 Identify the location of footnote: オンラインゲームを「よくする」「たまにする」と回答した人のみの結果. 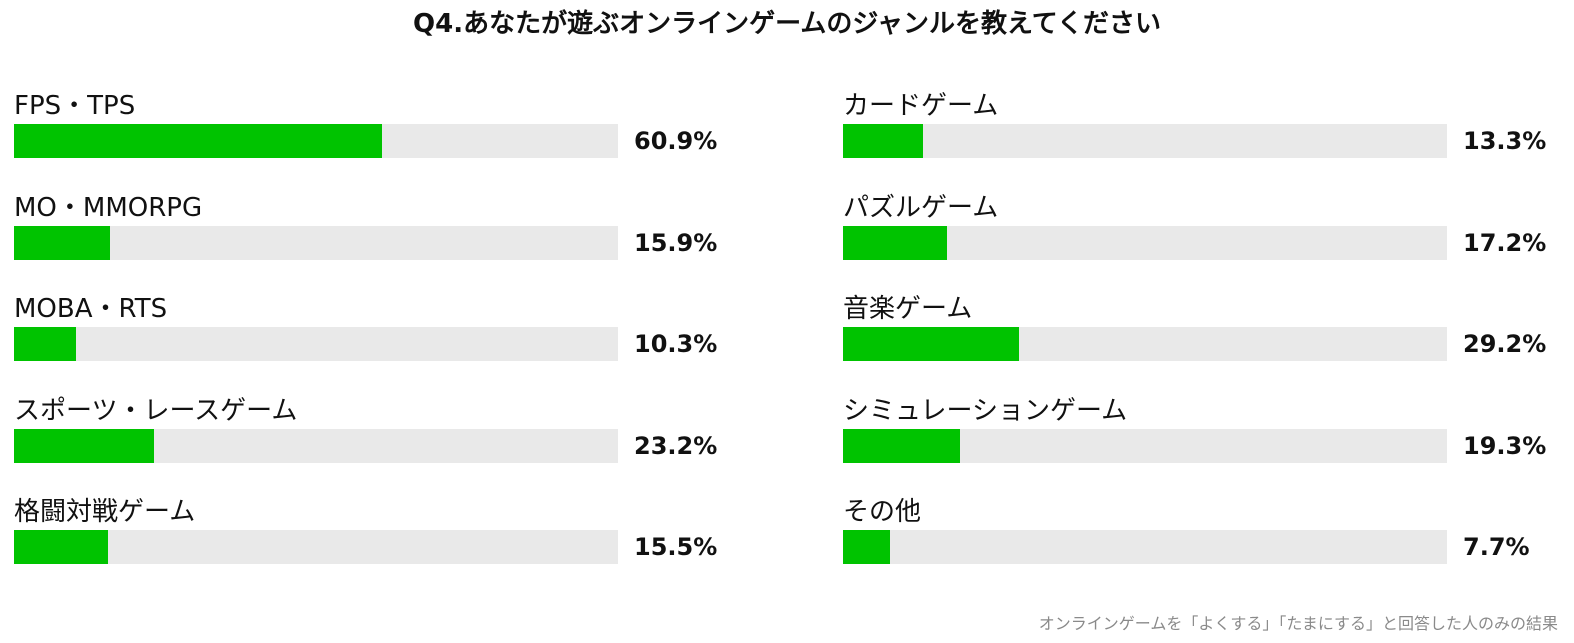
(1298, 623).